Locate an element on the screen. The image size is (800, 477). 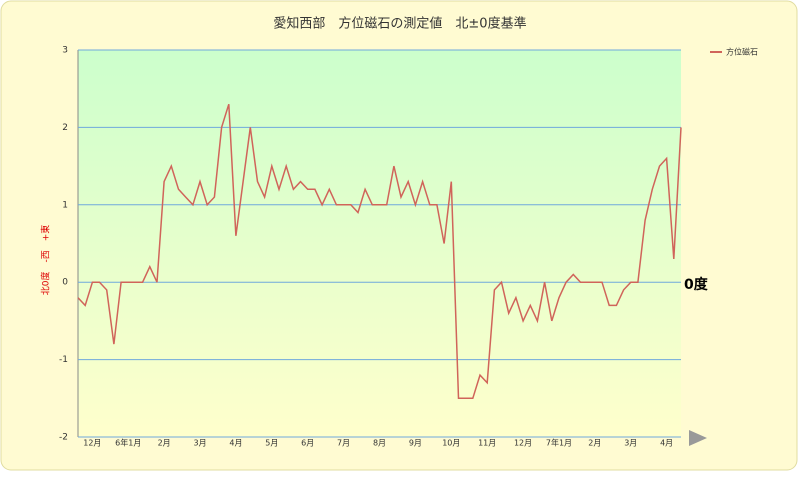
x-tick-label: 10月 is located at coordinates (451, 443).